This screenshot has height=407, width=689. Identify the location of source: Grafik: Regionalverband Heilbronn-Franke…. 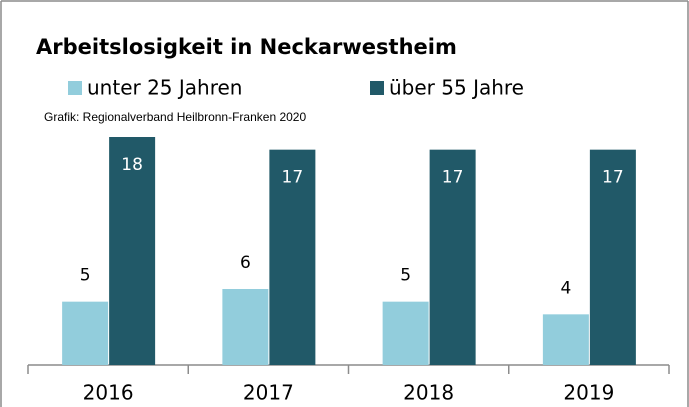
(175, 117).